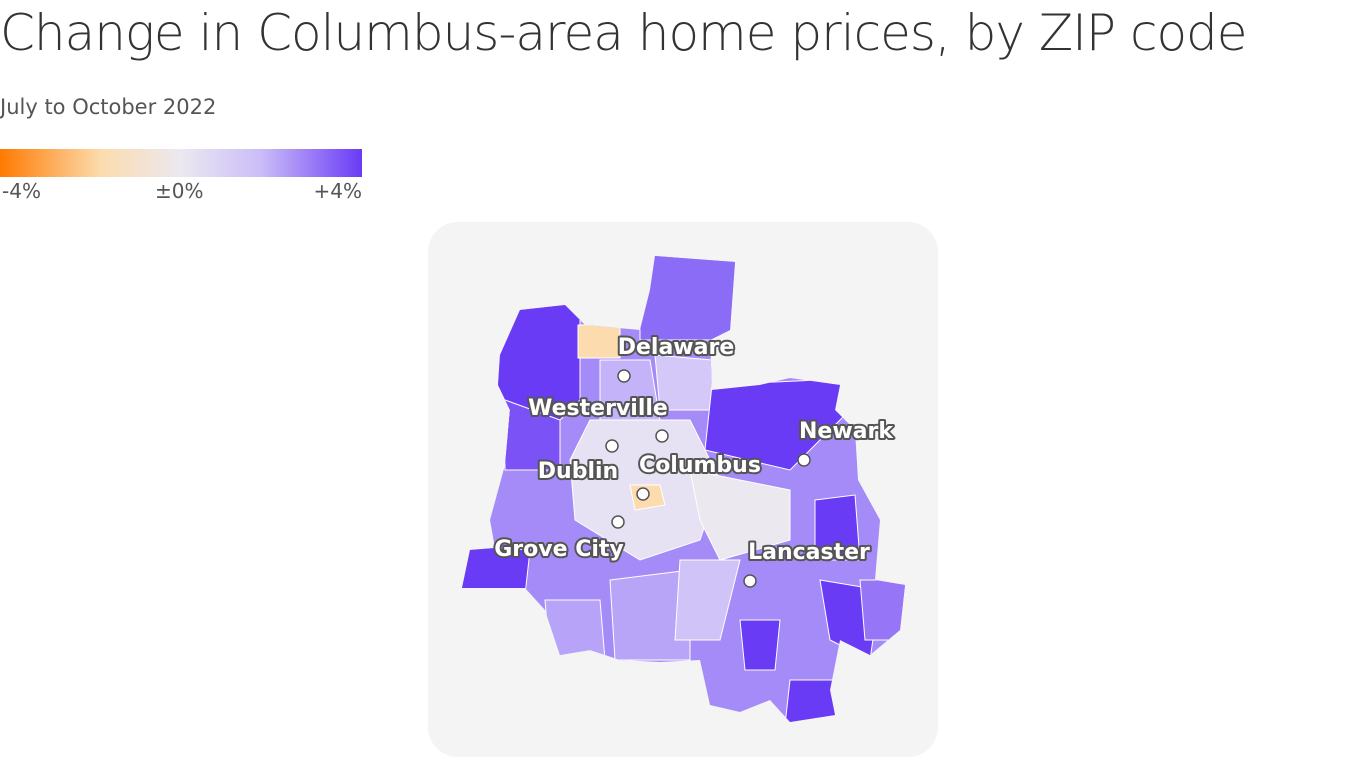  What do you see at coordinates (108, 107) in the screenshot?
I see `subtitle: July to October 2022` at bounding box center [108, 107].